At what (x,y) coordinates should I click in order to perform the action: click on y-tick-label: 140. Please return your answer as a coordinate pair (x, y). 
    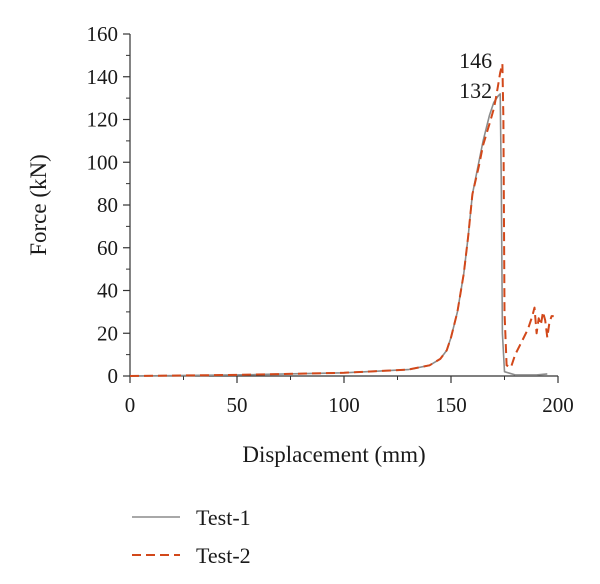
    Looking at the image, I should click on (103, 77).